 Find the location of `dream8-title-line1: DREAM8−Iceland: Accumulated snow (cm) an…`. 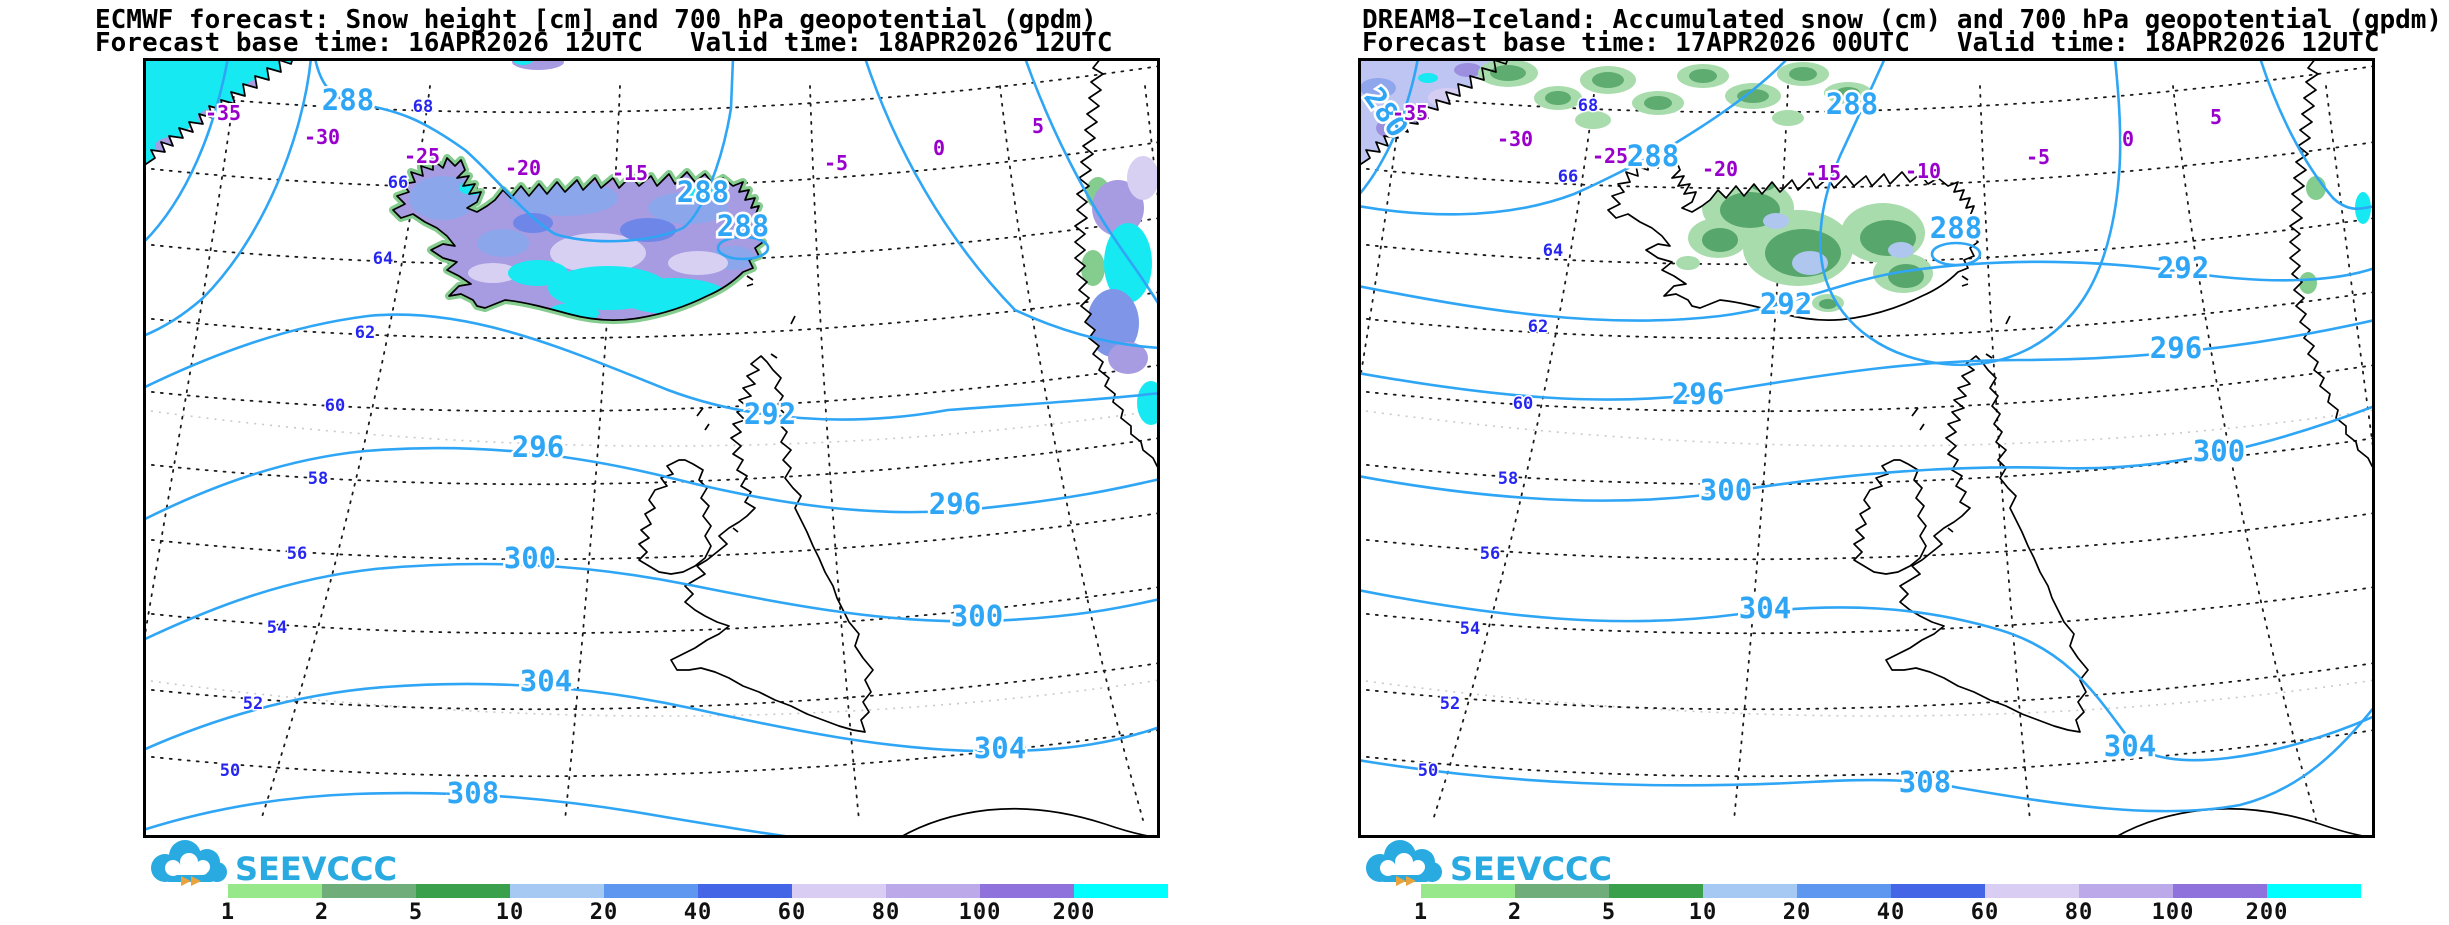

dream8-title-line1: DREAM8−Iceland: Accumulated snow (cm) an… is located at coordinates (1902, 20).